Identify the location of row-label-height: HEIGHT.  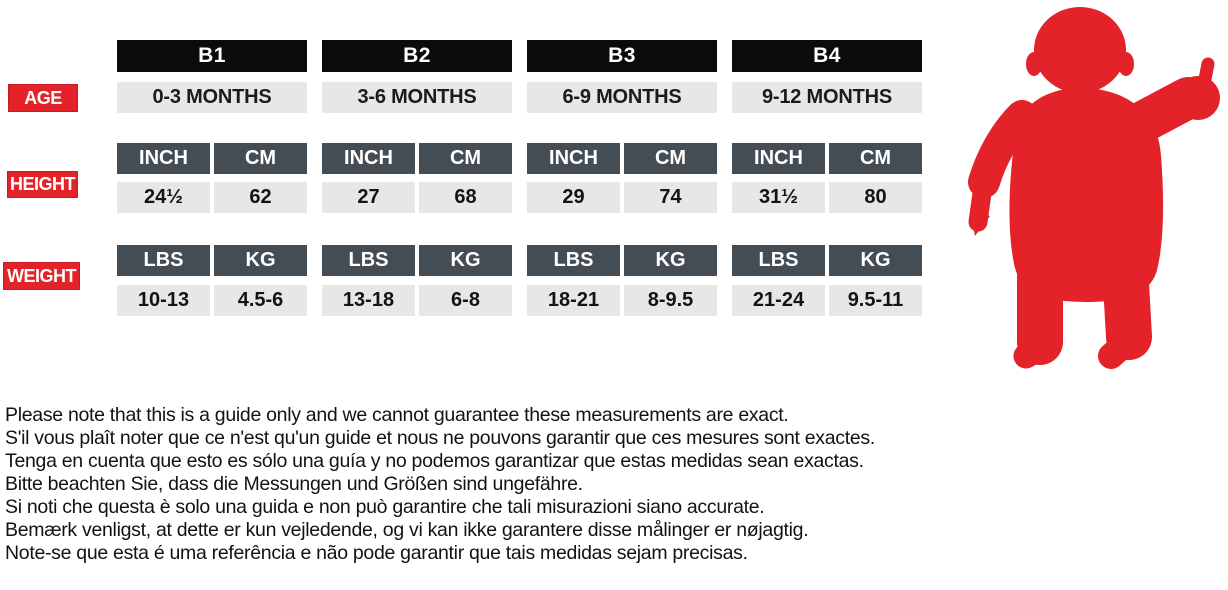
(42, 184).